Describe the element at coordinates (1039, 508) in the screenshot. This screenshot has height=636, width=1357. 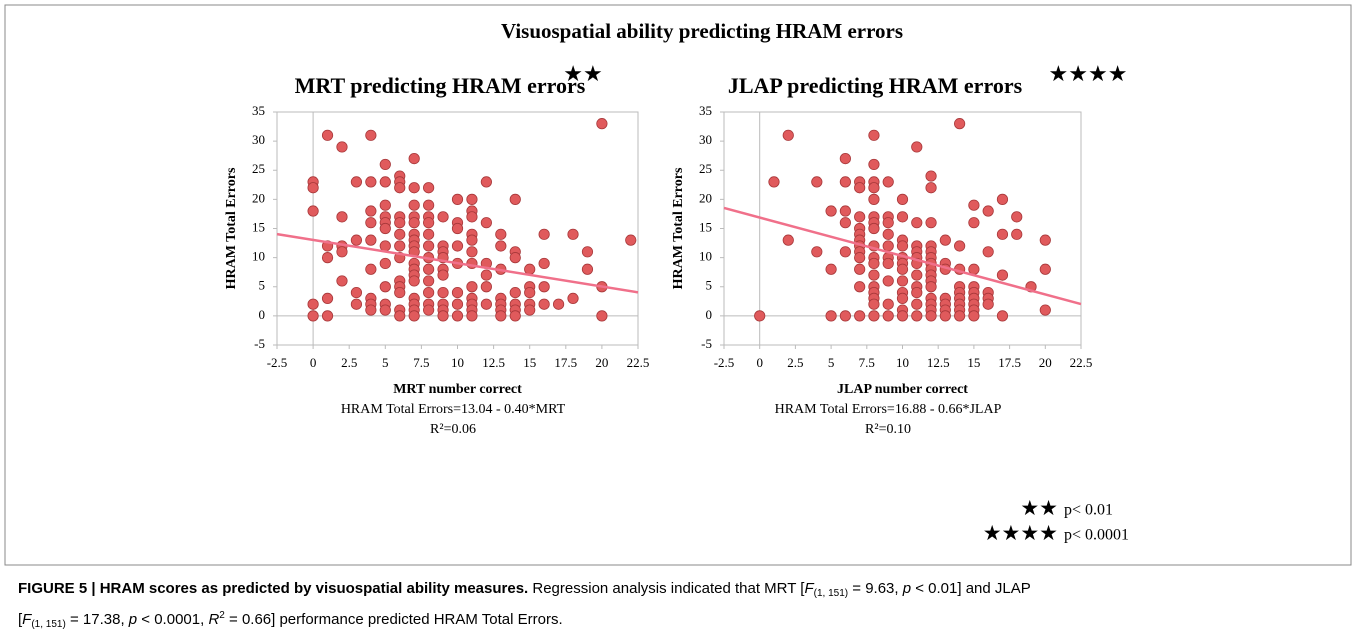
I see `legend-stars: ★★` at that location.